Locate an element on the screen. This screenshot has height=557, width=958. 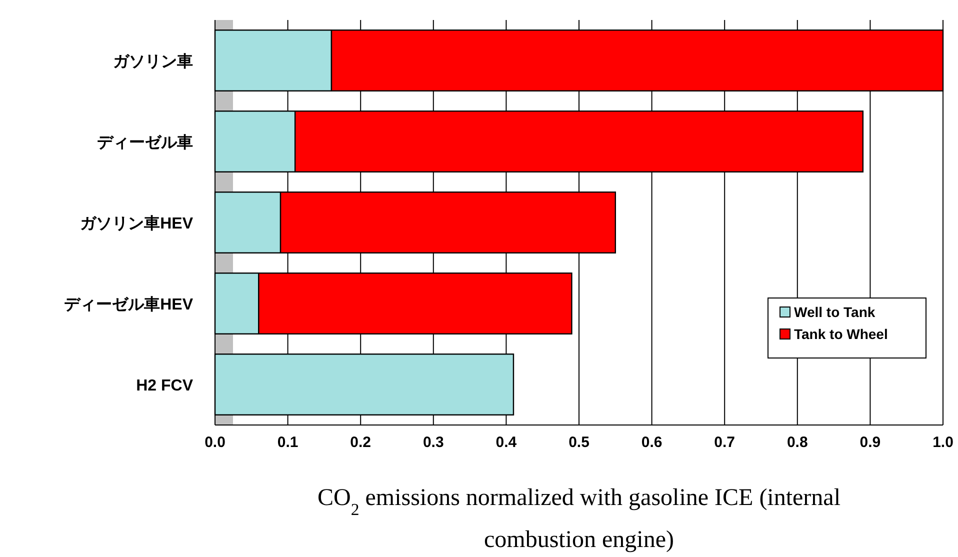
y-tick-label: ガソリン車HEV is located at coordinates (137, 223).